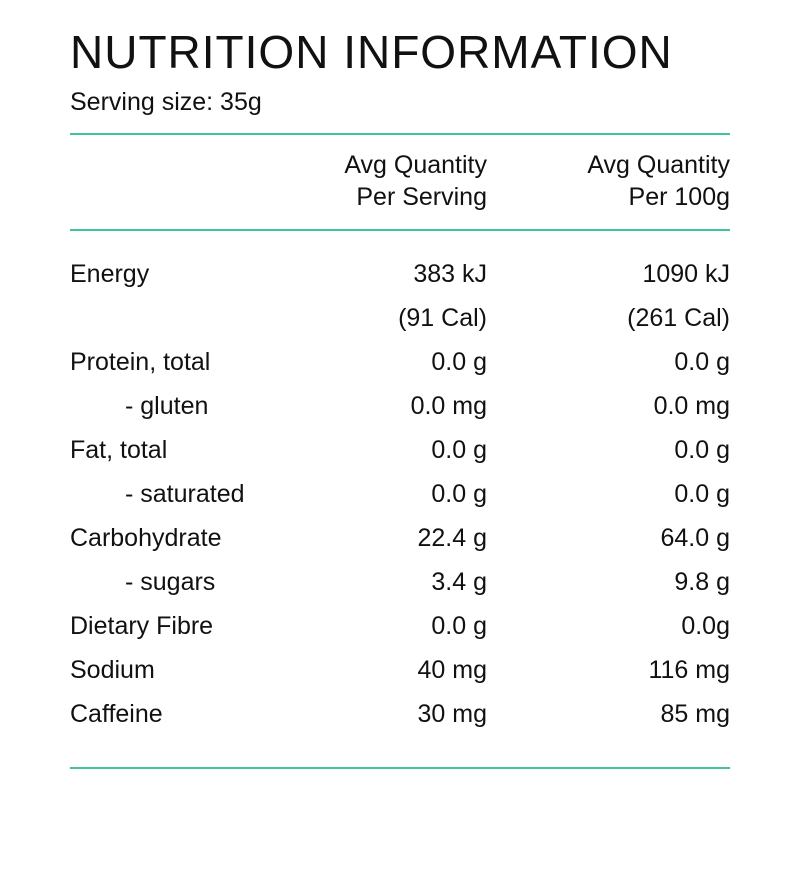  I want to click on table-row: Carbohydrate 22.4 g 64.0 g, so click(400, 539).